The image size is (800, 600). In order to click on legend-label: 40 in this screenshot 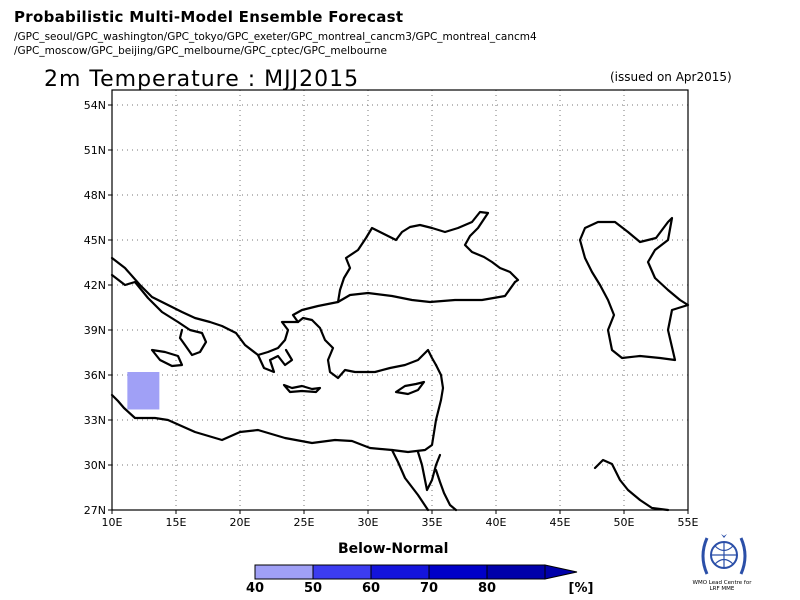, I will do `click(255, 588)`.